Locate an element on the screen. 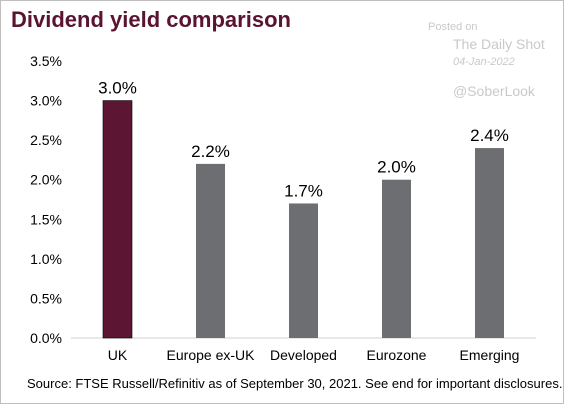 This screenshot has height=405, width=564. x-tick-label: Developed is located at coordinates (303, 355).